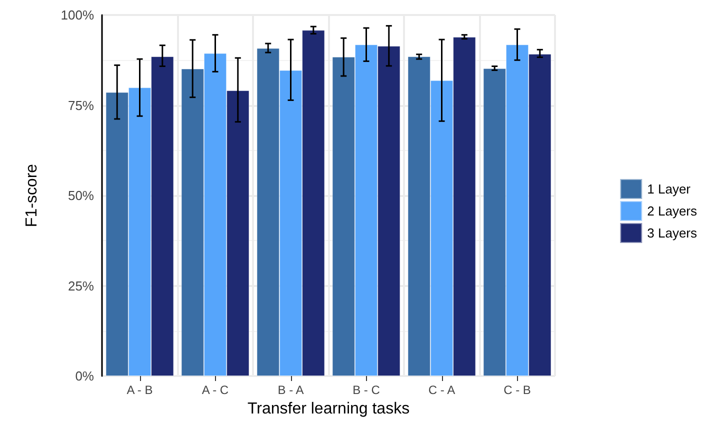 This screenshot has height=422, width=707. What do you see at coordinates (81, 195) in the screenshot?
I see `y-tick-label: 50%` at bounding box center [81, 195].